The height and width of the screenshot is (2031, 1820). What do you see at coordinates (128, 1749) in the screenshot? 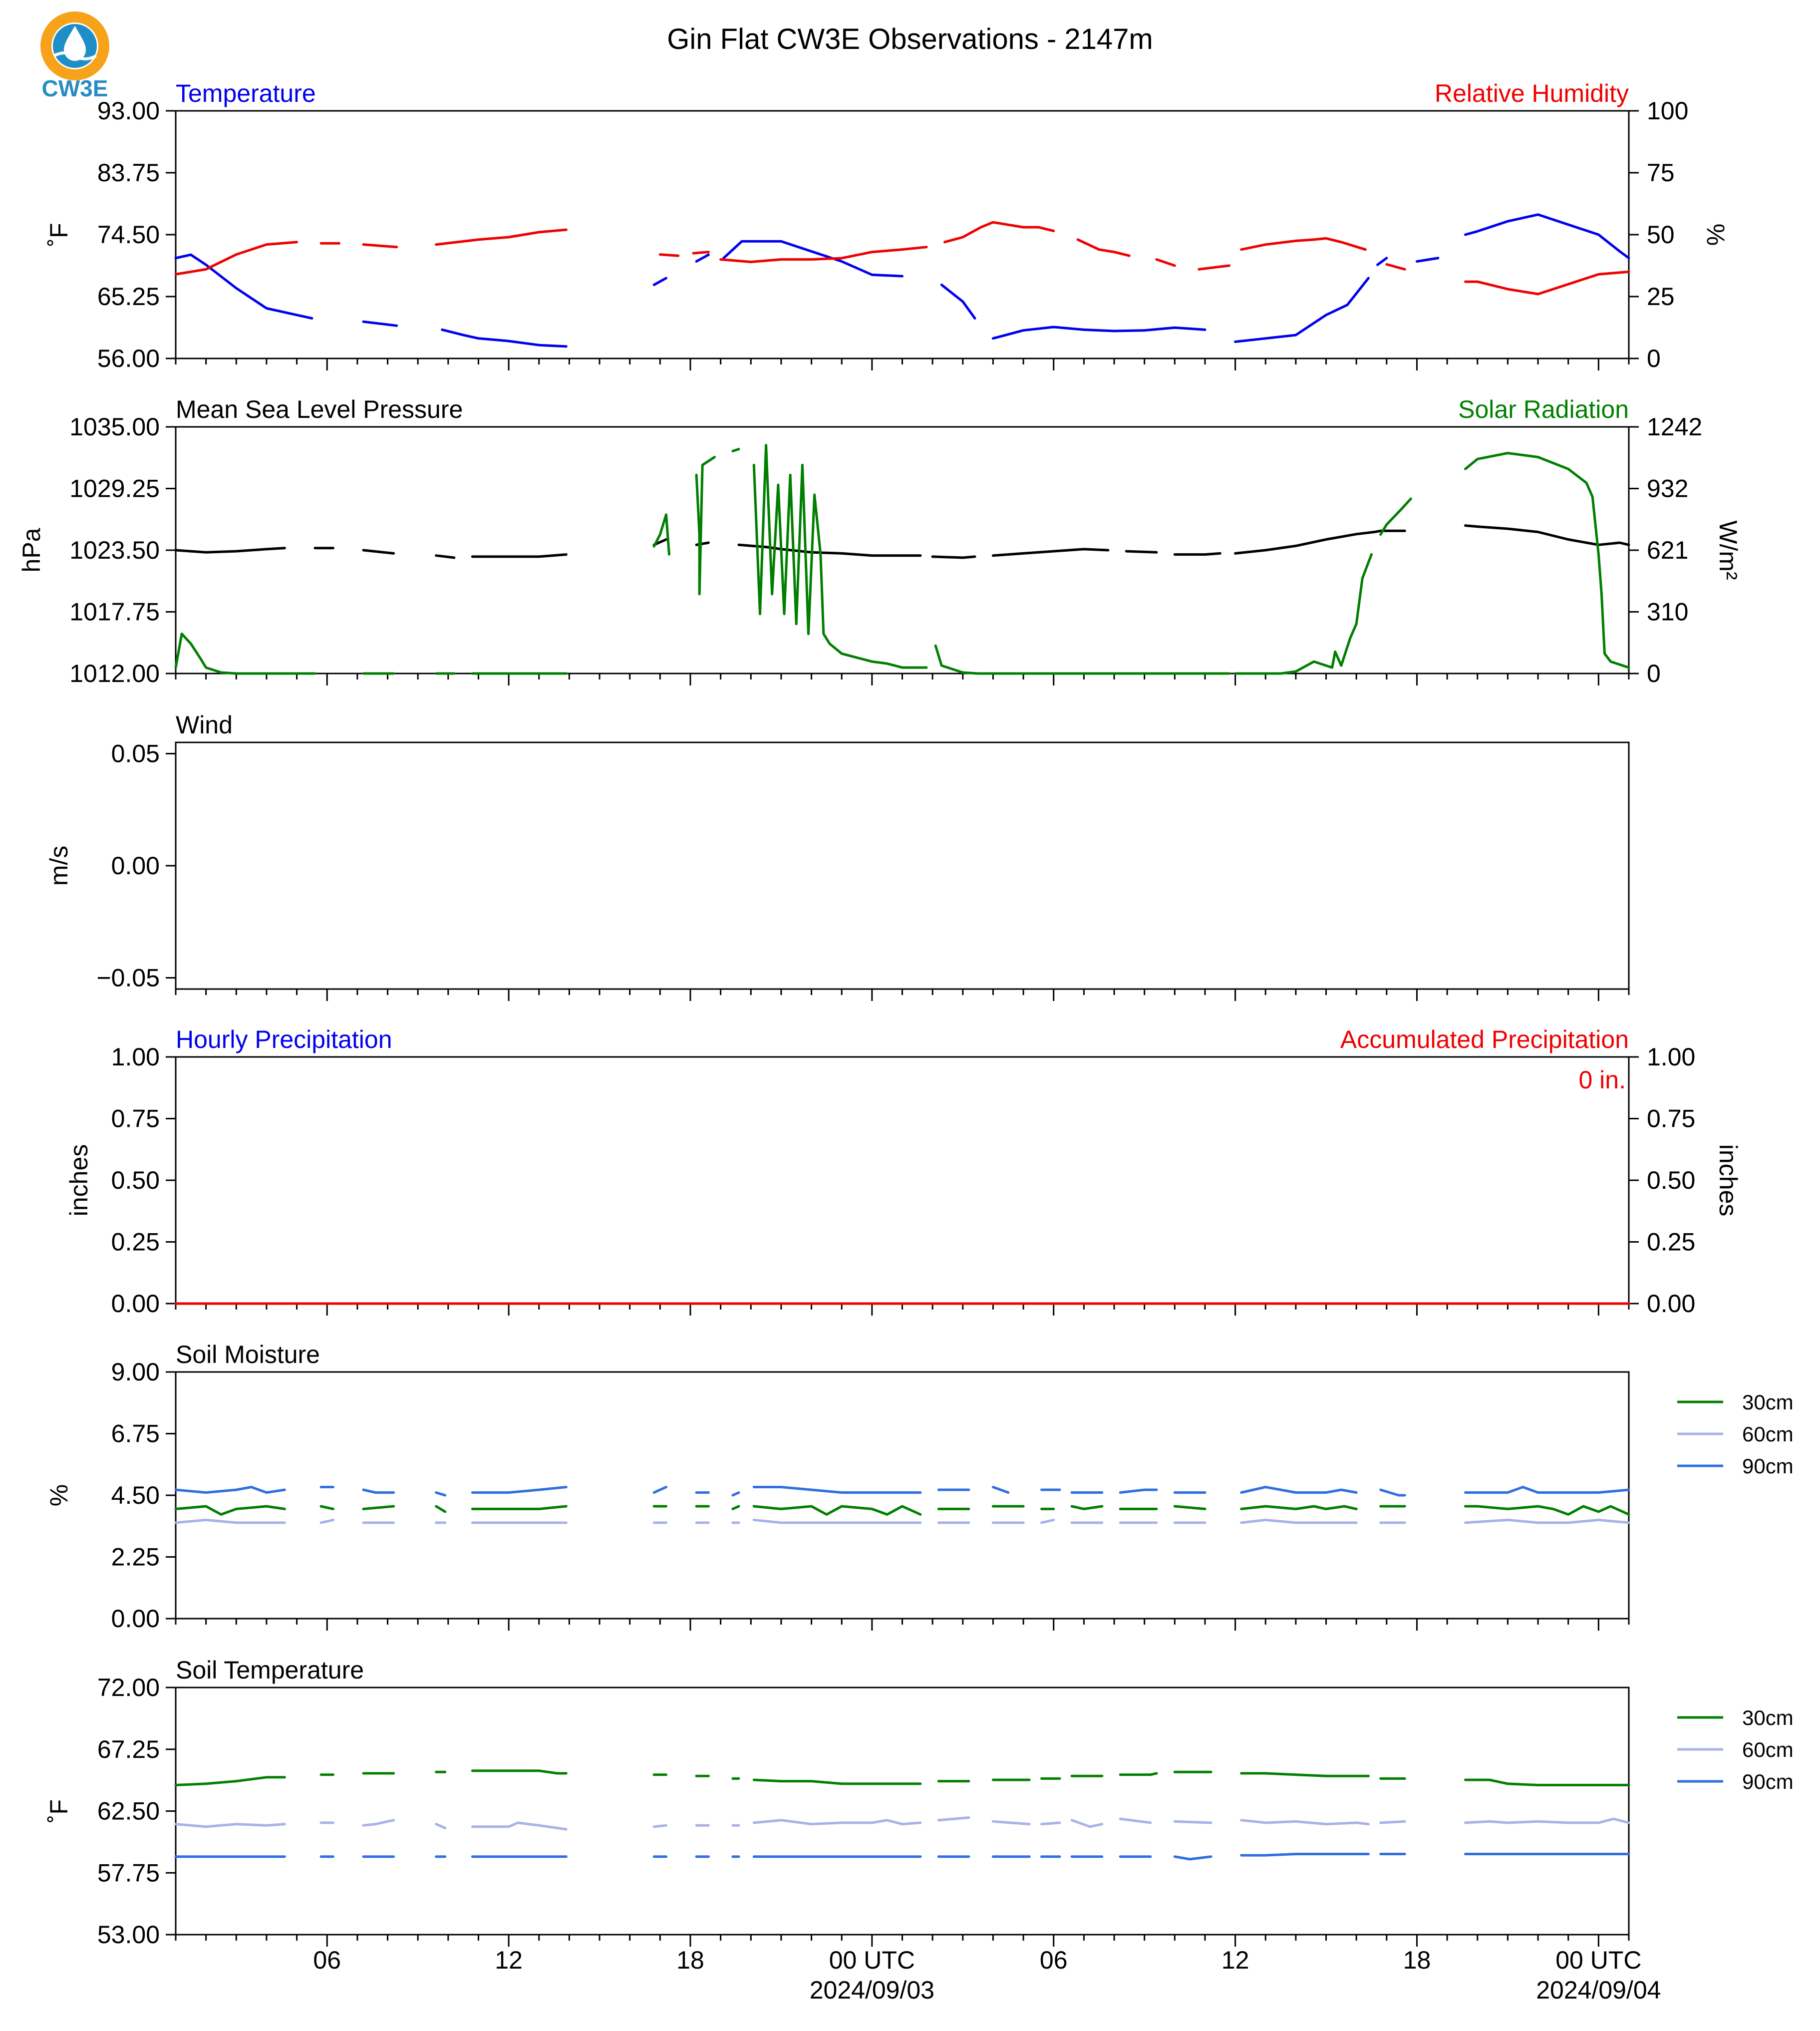
I see `y-tick-label: 67.25` at bounding box center [128, 1749].